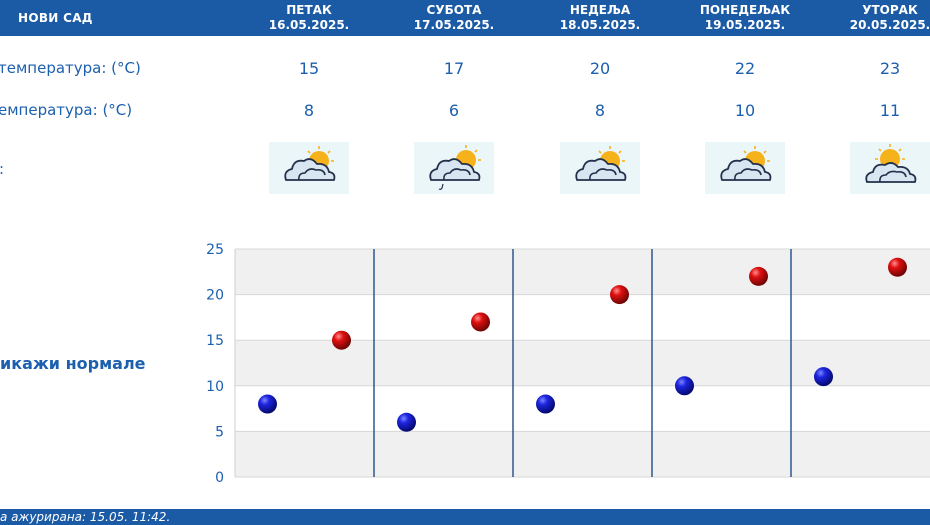 Image resolution: width=930 pixels, height=525 pixels. What do you see at coordinates (454, 10) in the screenshot?
I see `day-name: СУБОТА` at bounding box center [454, 10].